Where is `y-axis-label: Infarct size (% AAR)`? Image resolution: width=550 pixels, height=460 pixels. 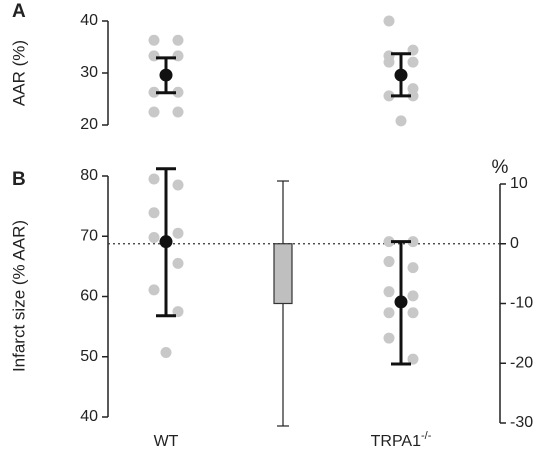 y-axis-label: Infarct size (% AAR) is located at coordinates (18, 296).